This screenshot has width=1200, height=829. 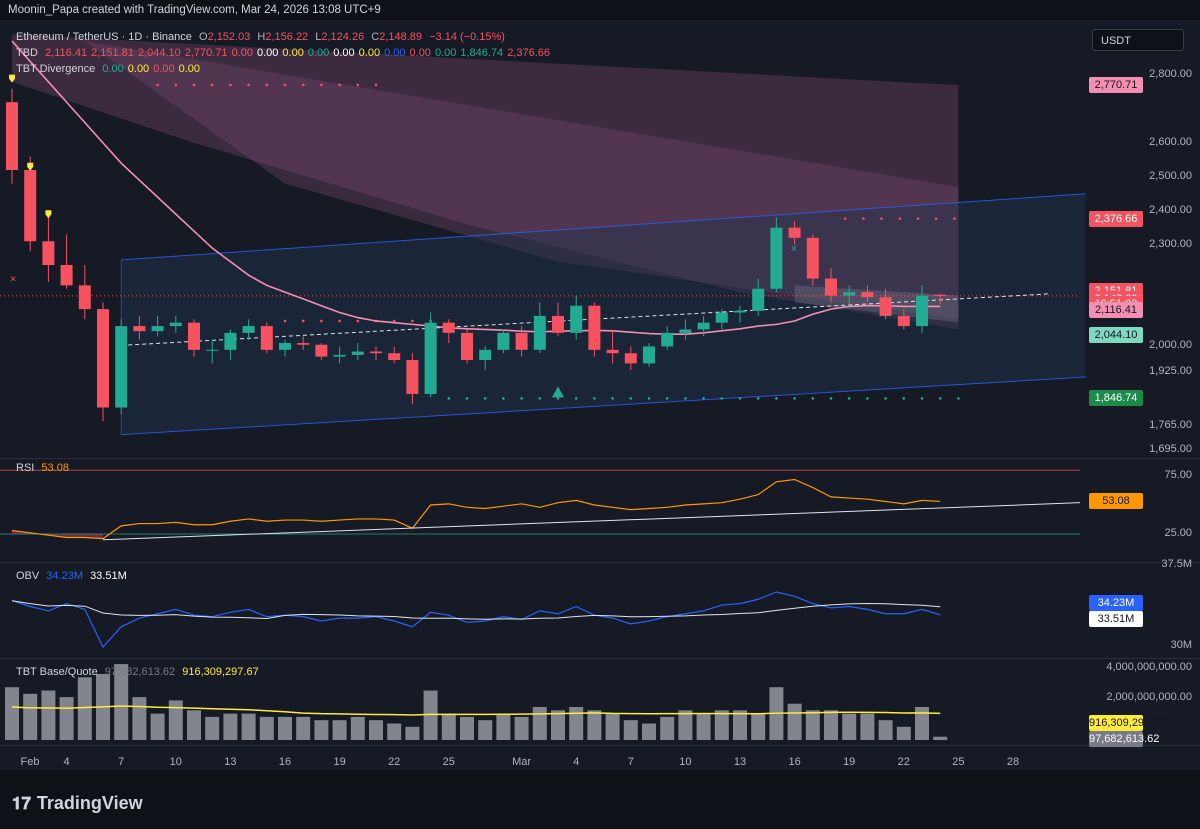 What do you see at coordinates (230, 762) in the screenshot?
I see `time-axis-label: 13` at bounding box center [230, 762].